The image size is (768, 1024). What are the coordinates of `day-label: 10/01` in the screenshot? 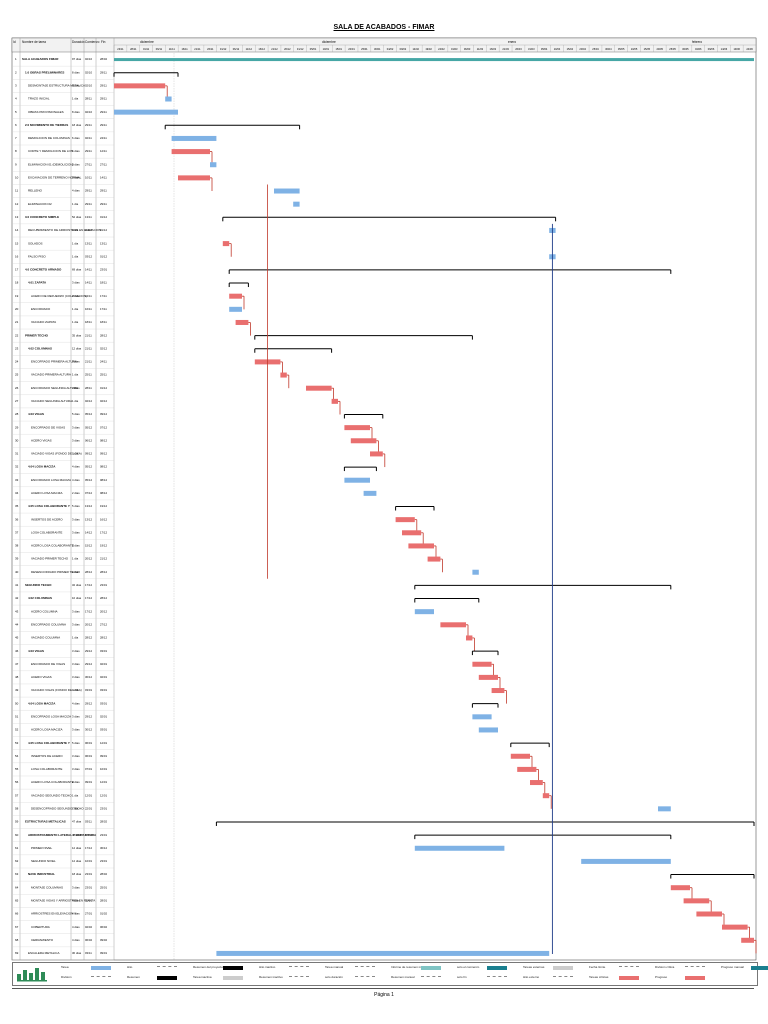 It's located at (326, 49).